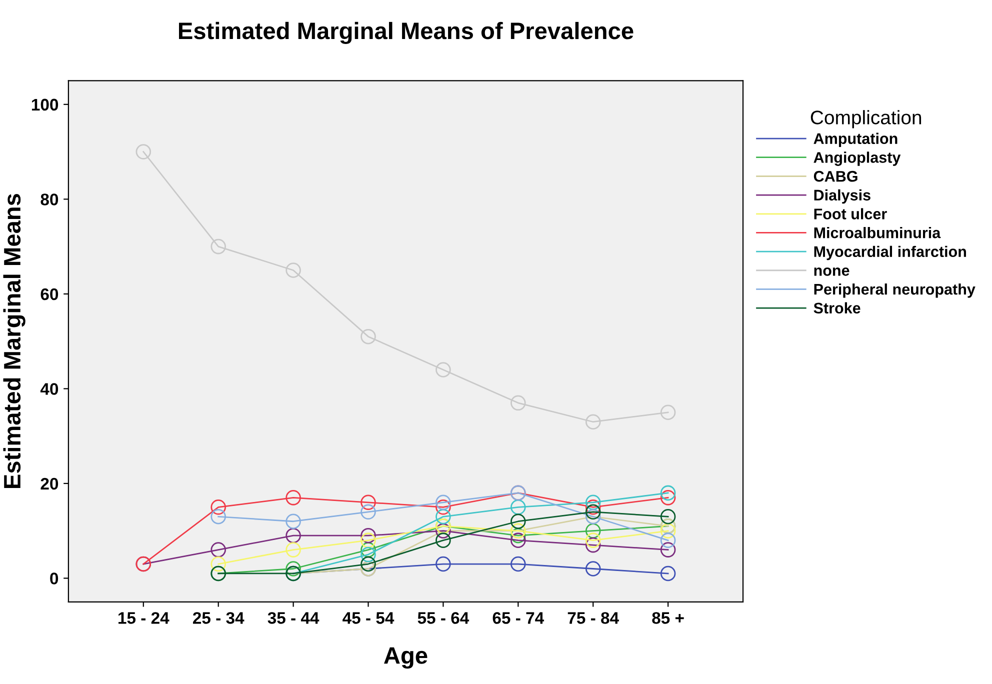 This screenshot has height=684, width=992. Describe the element at coordinates (49, 484) in the screenshot. I see `y-tick-label: 20` at that location.